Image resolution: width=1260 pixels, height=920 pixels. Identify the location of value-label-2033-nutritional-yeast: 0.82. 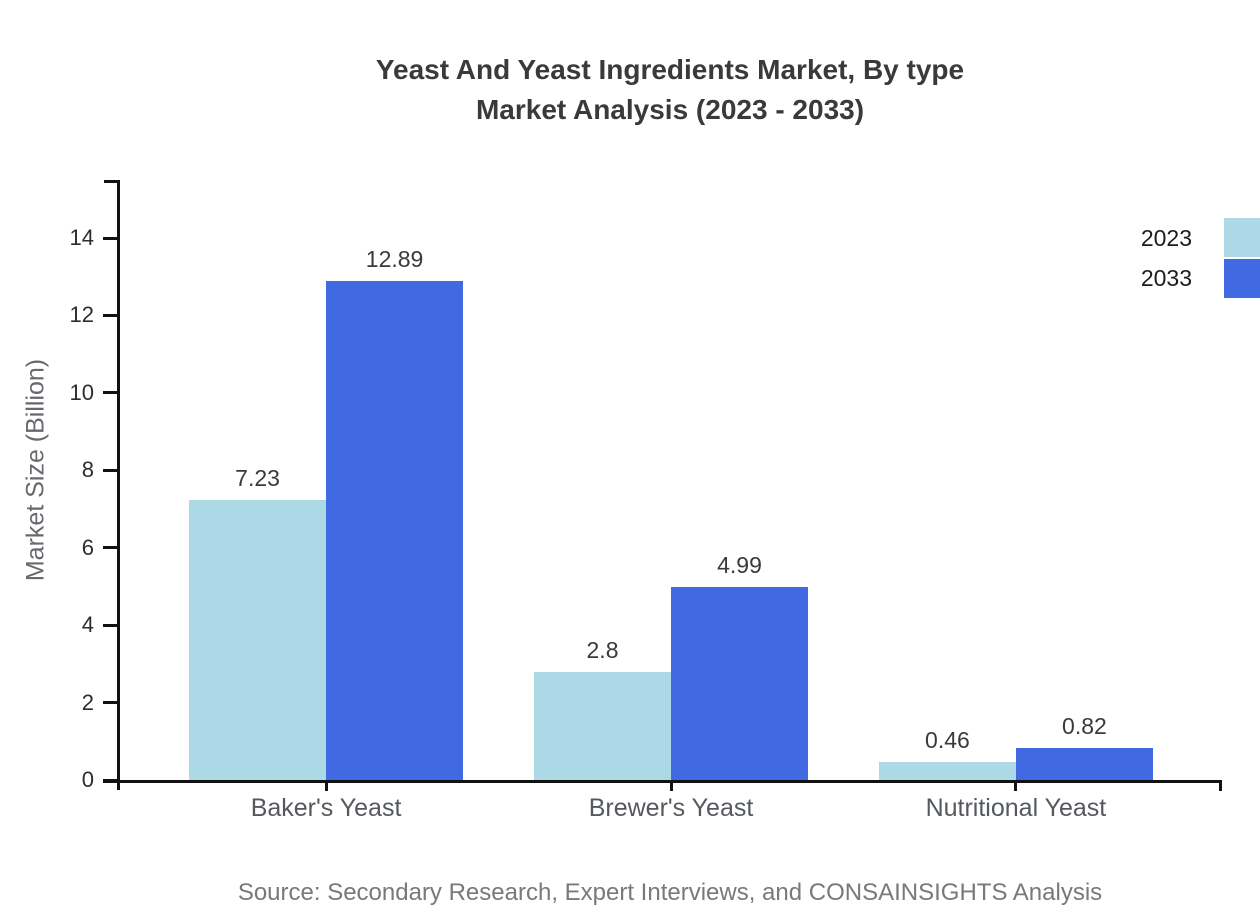
(1084, 726).